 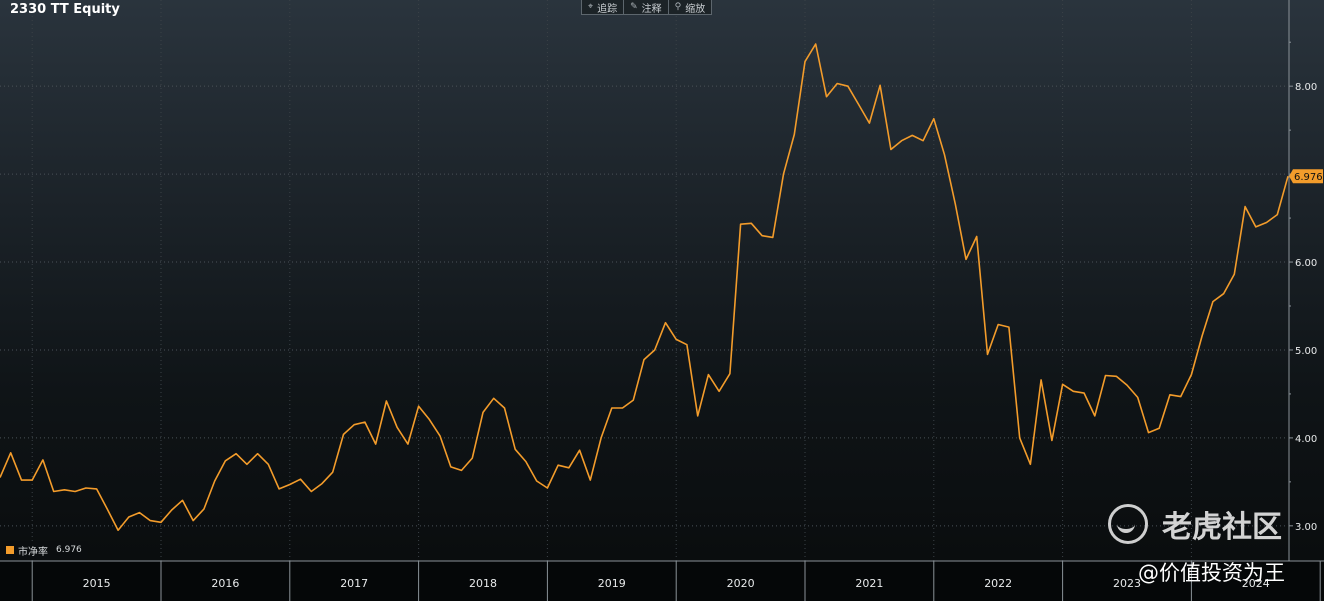 What do you see at coordinates (1256, 583) in the screenshot?
I see `x-tick-label: 2024` at bounding box center [1256, 583].